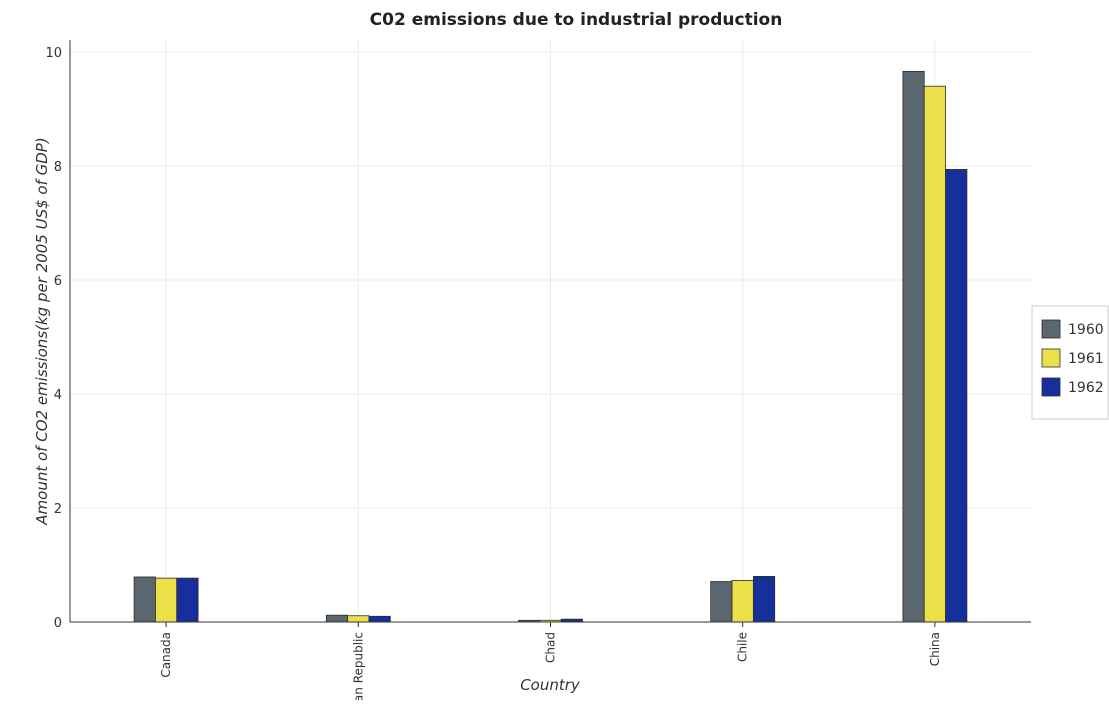 This screenshot has width=1109, height=704. Describe the element at coordinates (551, 647) in the screenshot. I see `x-tick-label: Chad` at that location.